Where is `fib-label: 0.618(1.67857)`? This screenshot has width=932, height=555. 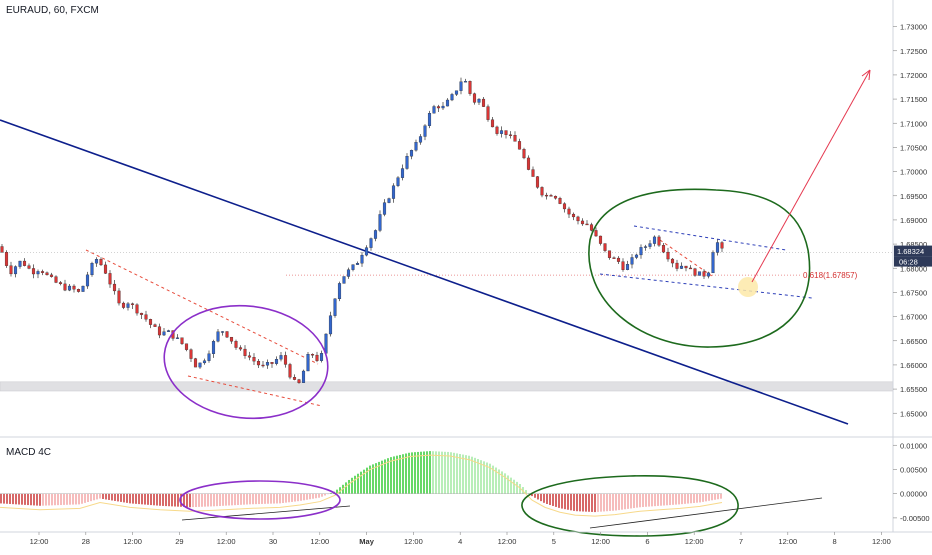
fib-label: 0.618(1.67857) is located at coordinates (830, 275).